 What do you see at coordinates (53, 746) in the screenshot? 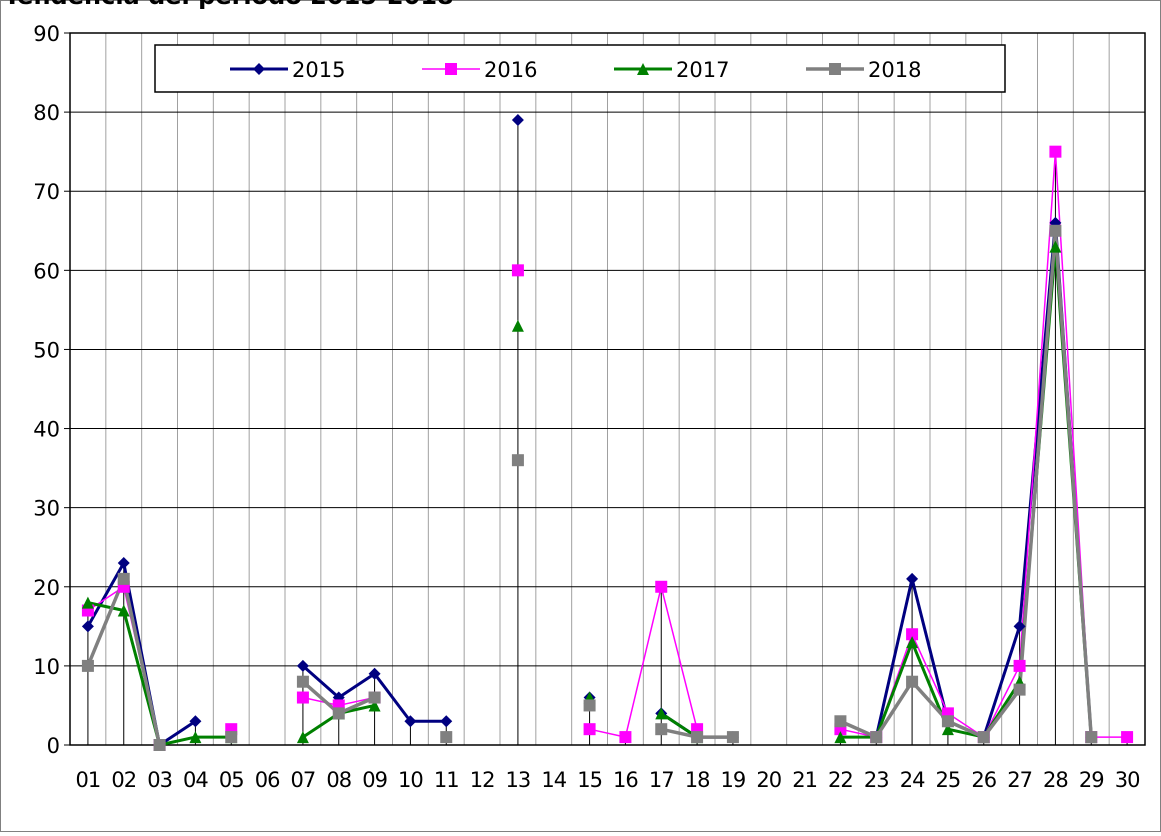
I see `y-tick-label: 0` at bounding box center [53, 746].